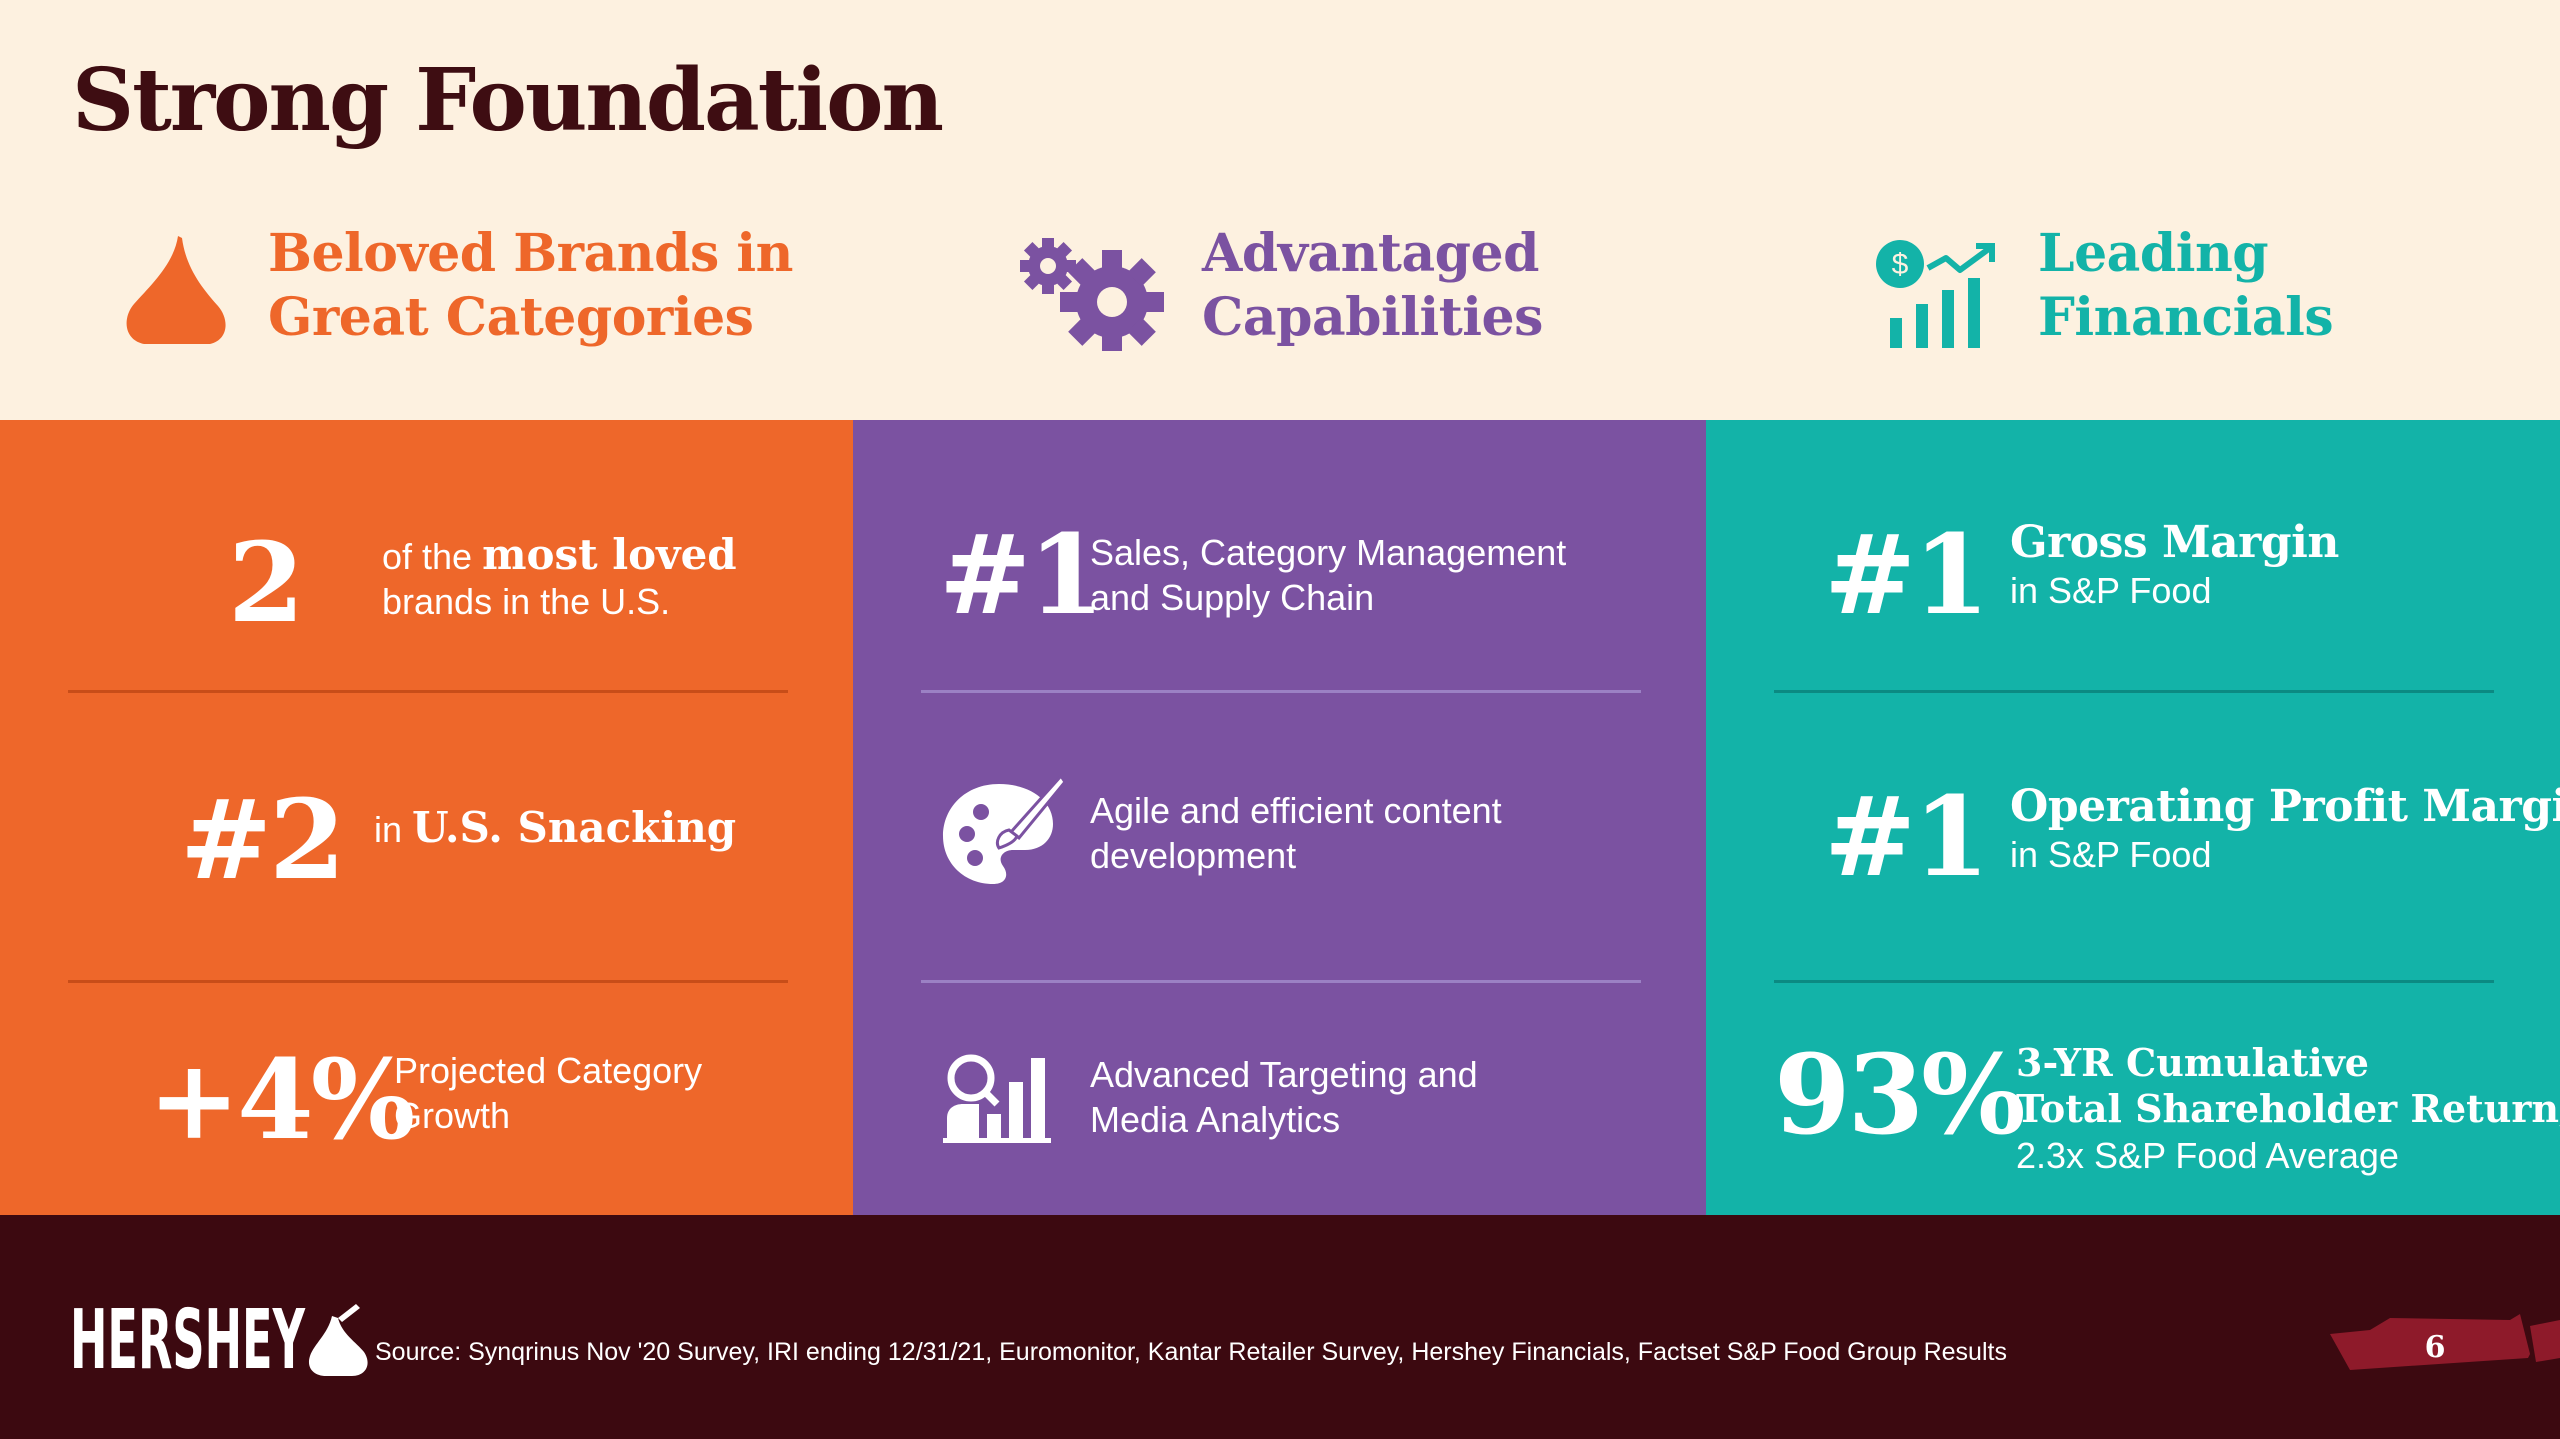 This screenshot has height=1439, width=2560. I want to click on pillar-capabilities-header: Advantaged Capabilities, so click(1300, 292).